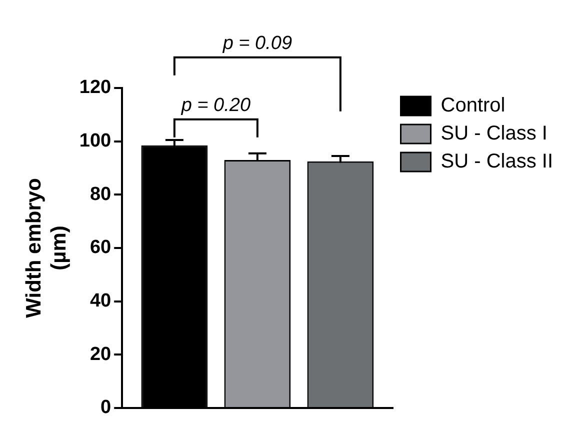 This screenshot has width=577, height=434. Describe the element at coordinates (95, 87) in the screenshot. I see `y-tick-label: 120` at that location.